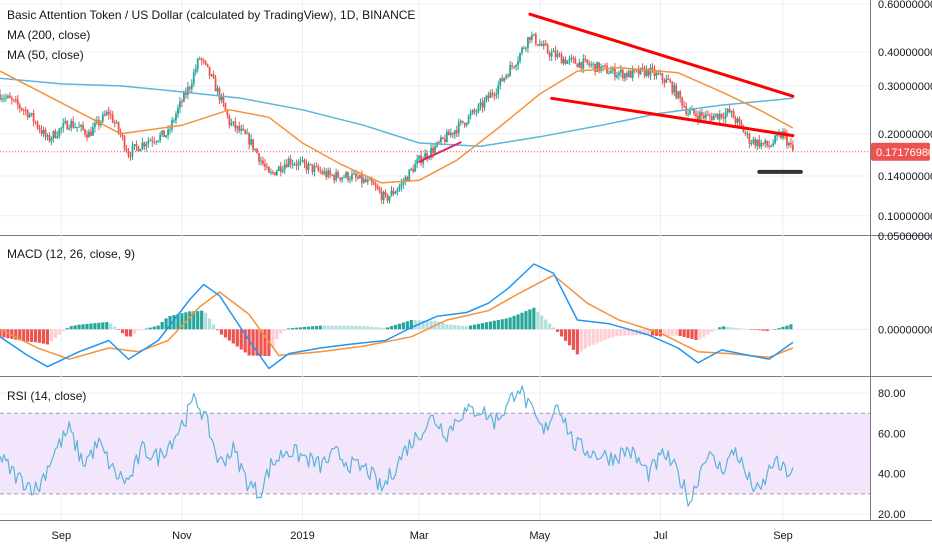 This screenshot has height=550, width=932. I want to click on time-tick-label: Nov, so click(182, 536).